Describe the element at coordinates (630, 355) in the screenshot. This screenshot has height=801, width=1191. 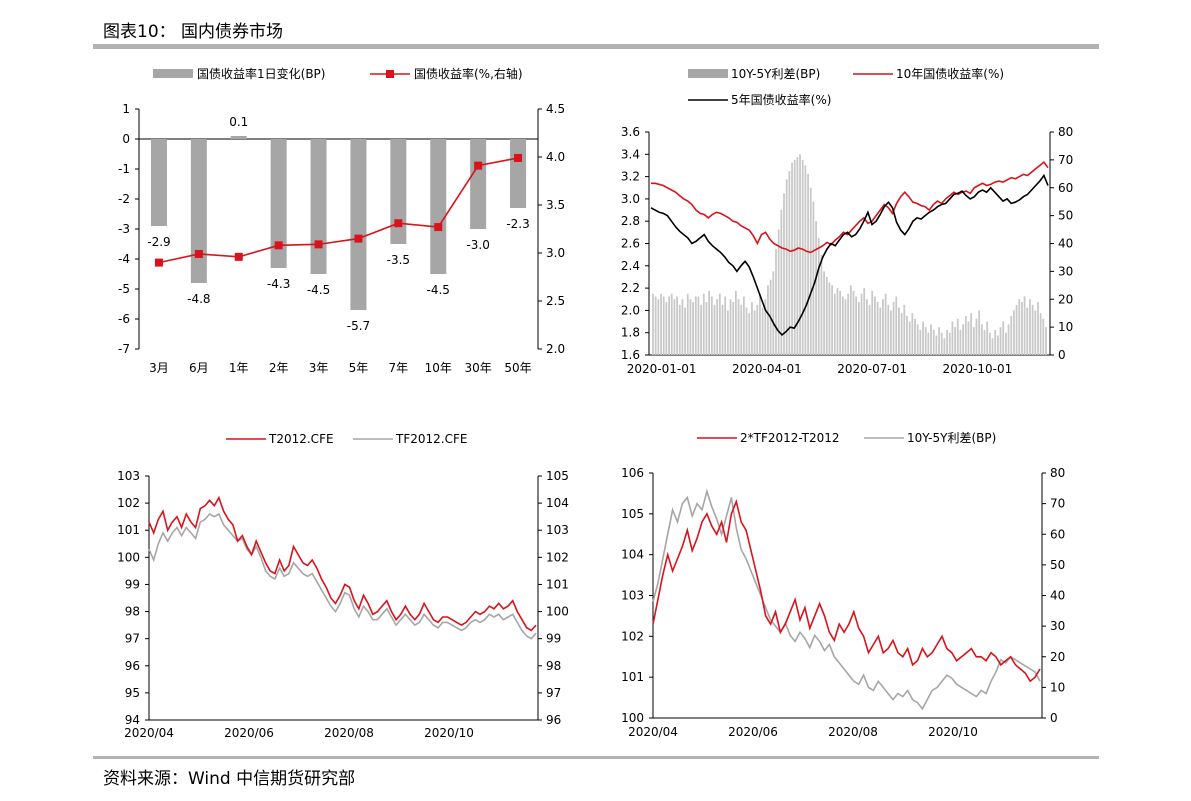
I see `left-tick-label: 1.6` at that location.